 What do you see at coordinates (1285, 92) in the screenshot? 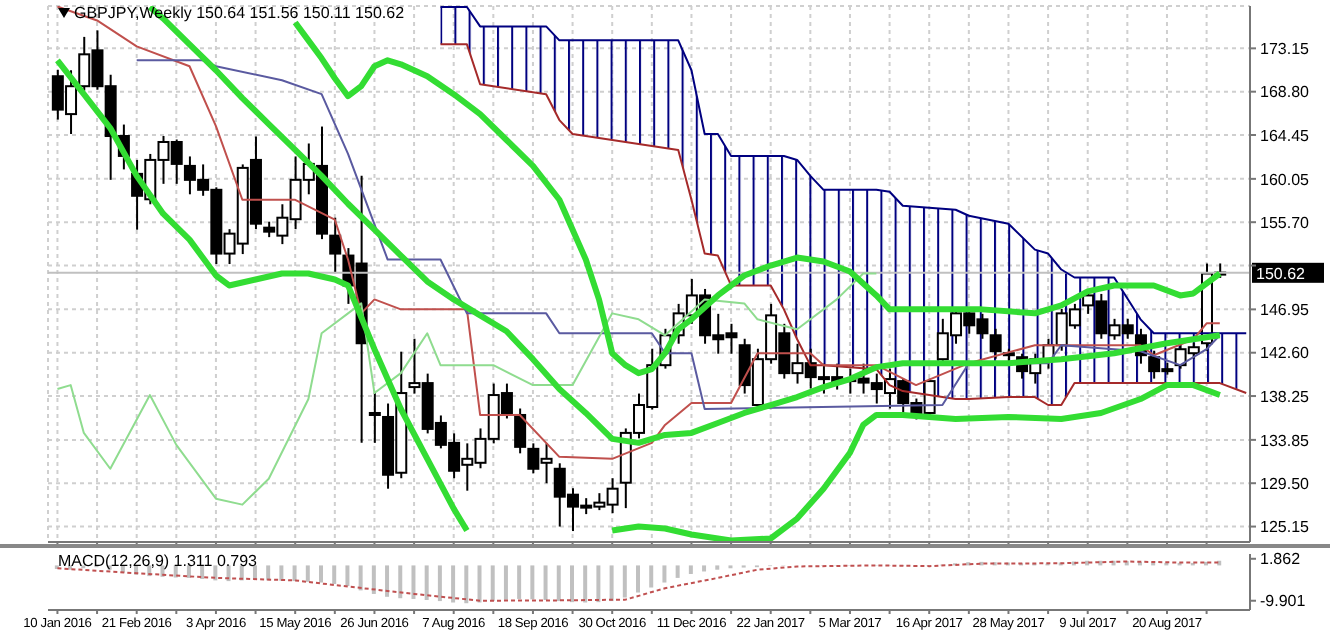
I see `y-tick-label: 168.80` at bounding box center [1285, 92].